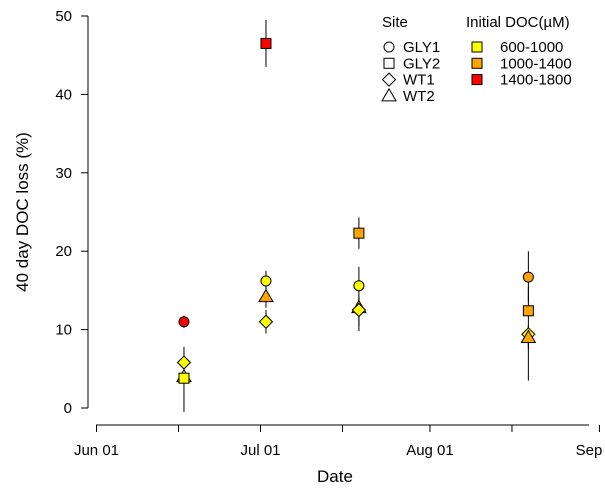 The width and height of the screenshot is (605, 489). What do you see at coordinates (260, 450) in the screenshot?
I see `x-tick-label: Jul 01` at bounding box center [260, 450].